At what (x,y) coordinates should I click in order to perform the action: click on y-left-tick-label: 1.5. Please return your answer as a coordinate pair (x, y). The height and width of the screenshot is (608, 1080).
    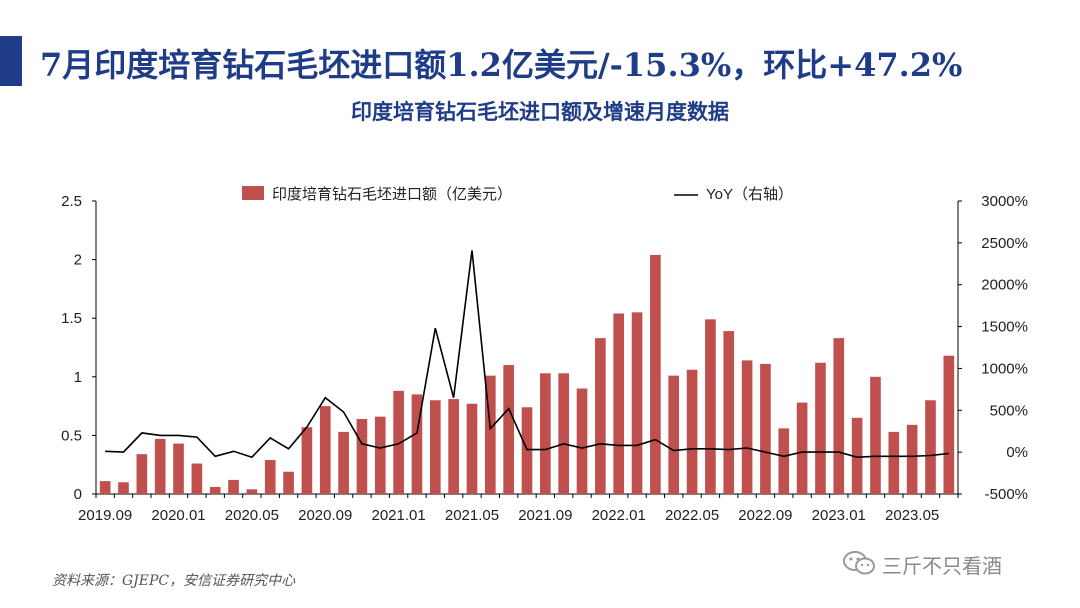
    Looking at the image, I should click on (71, 318).